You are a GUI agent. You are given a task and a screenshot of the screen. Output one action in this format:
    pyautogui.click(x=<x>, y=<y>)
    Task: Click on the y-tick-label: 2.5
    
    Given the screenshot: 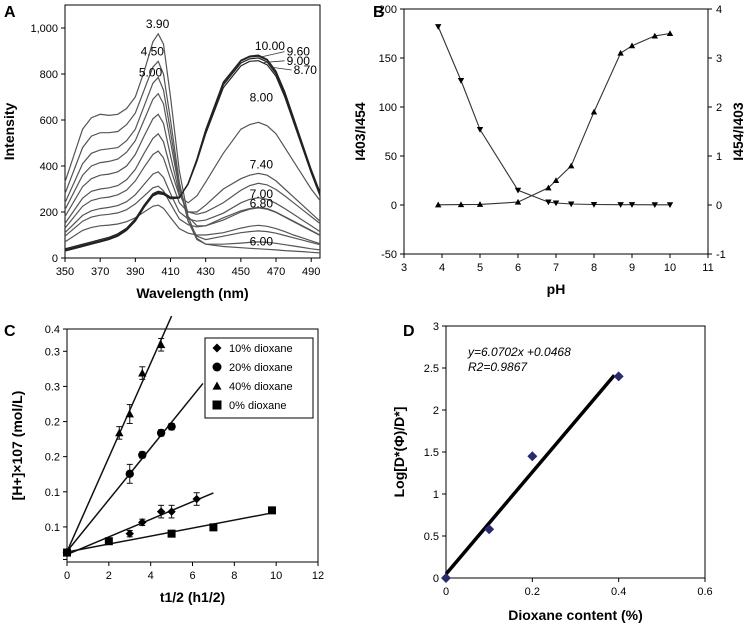 What is the action you would take?
    pyautogui.click(x=431, y=369)
    